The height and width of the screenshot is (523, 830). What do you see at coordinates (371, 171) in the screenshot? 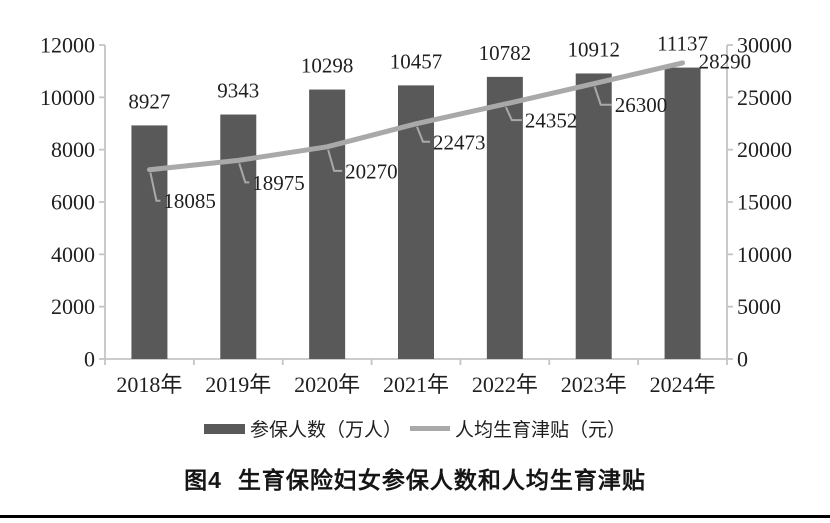
I see `svg-text: 20270` at bounding box center [371, 171].